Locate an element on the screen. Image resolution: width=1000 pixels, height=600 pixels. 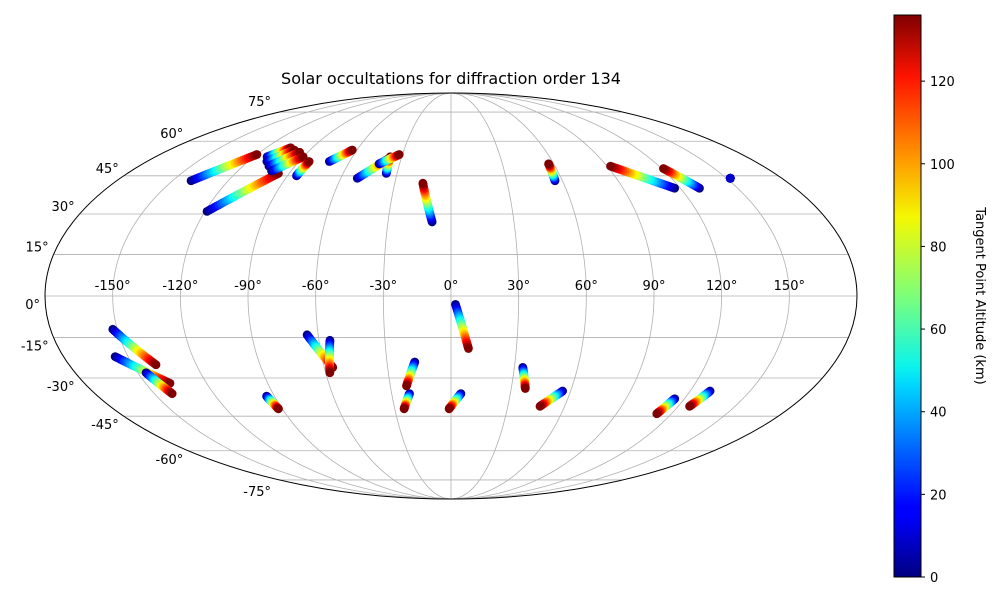
colorbar-label: Tangent Point Altitude (km) is located at coordinates (979, 295).